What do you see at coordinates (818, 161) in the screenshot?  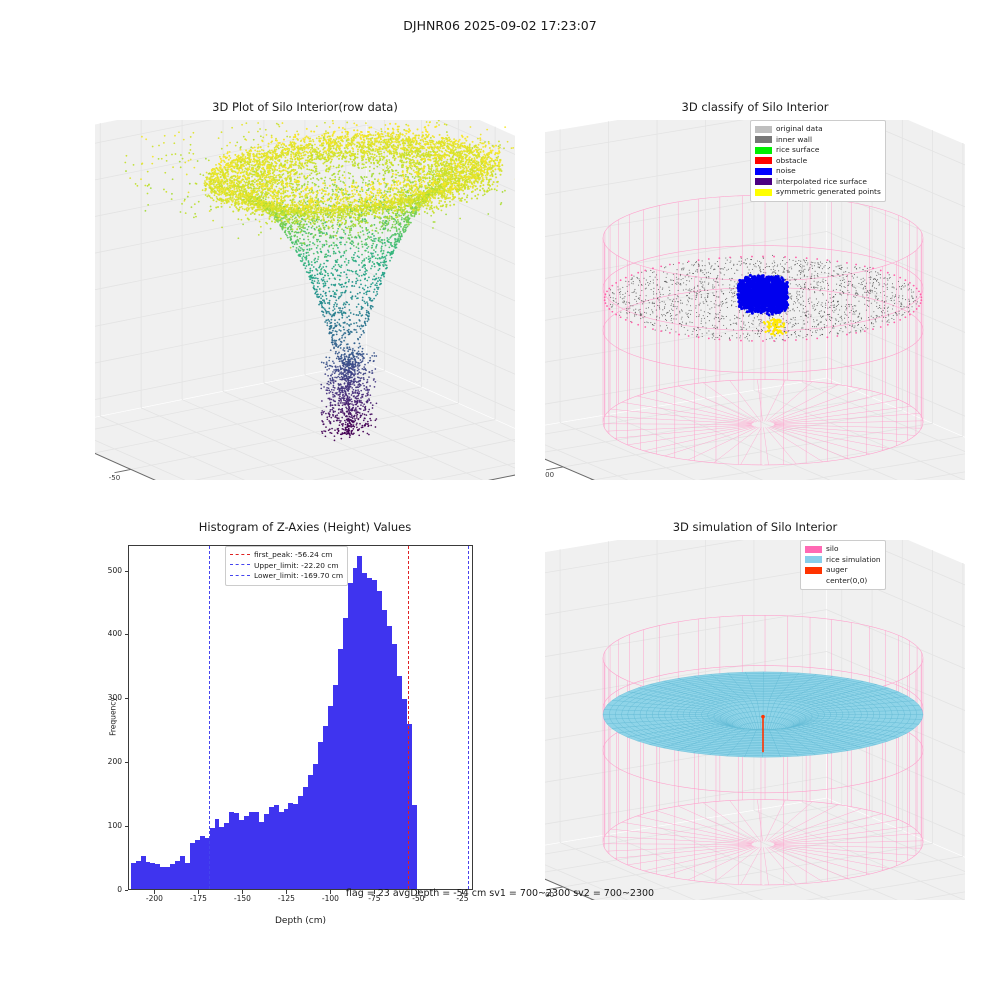 I see `classify-legend-row: obstacle` at bounding box center [818, 161].